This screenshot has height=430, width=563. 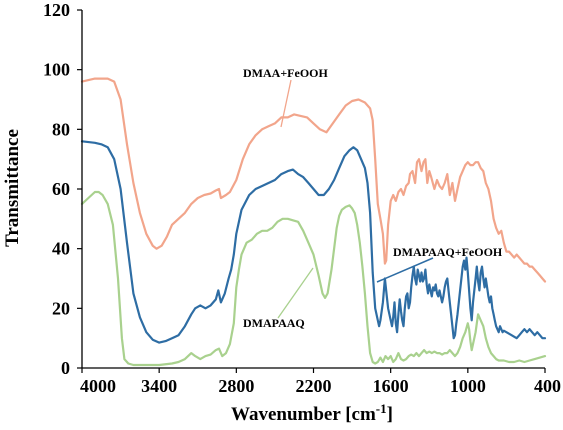 I want to click on y-tick-label-40: 40, so click(x=61, y=249).